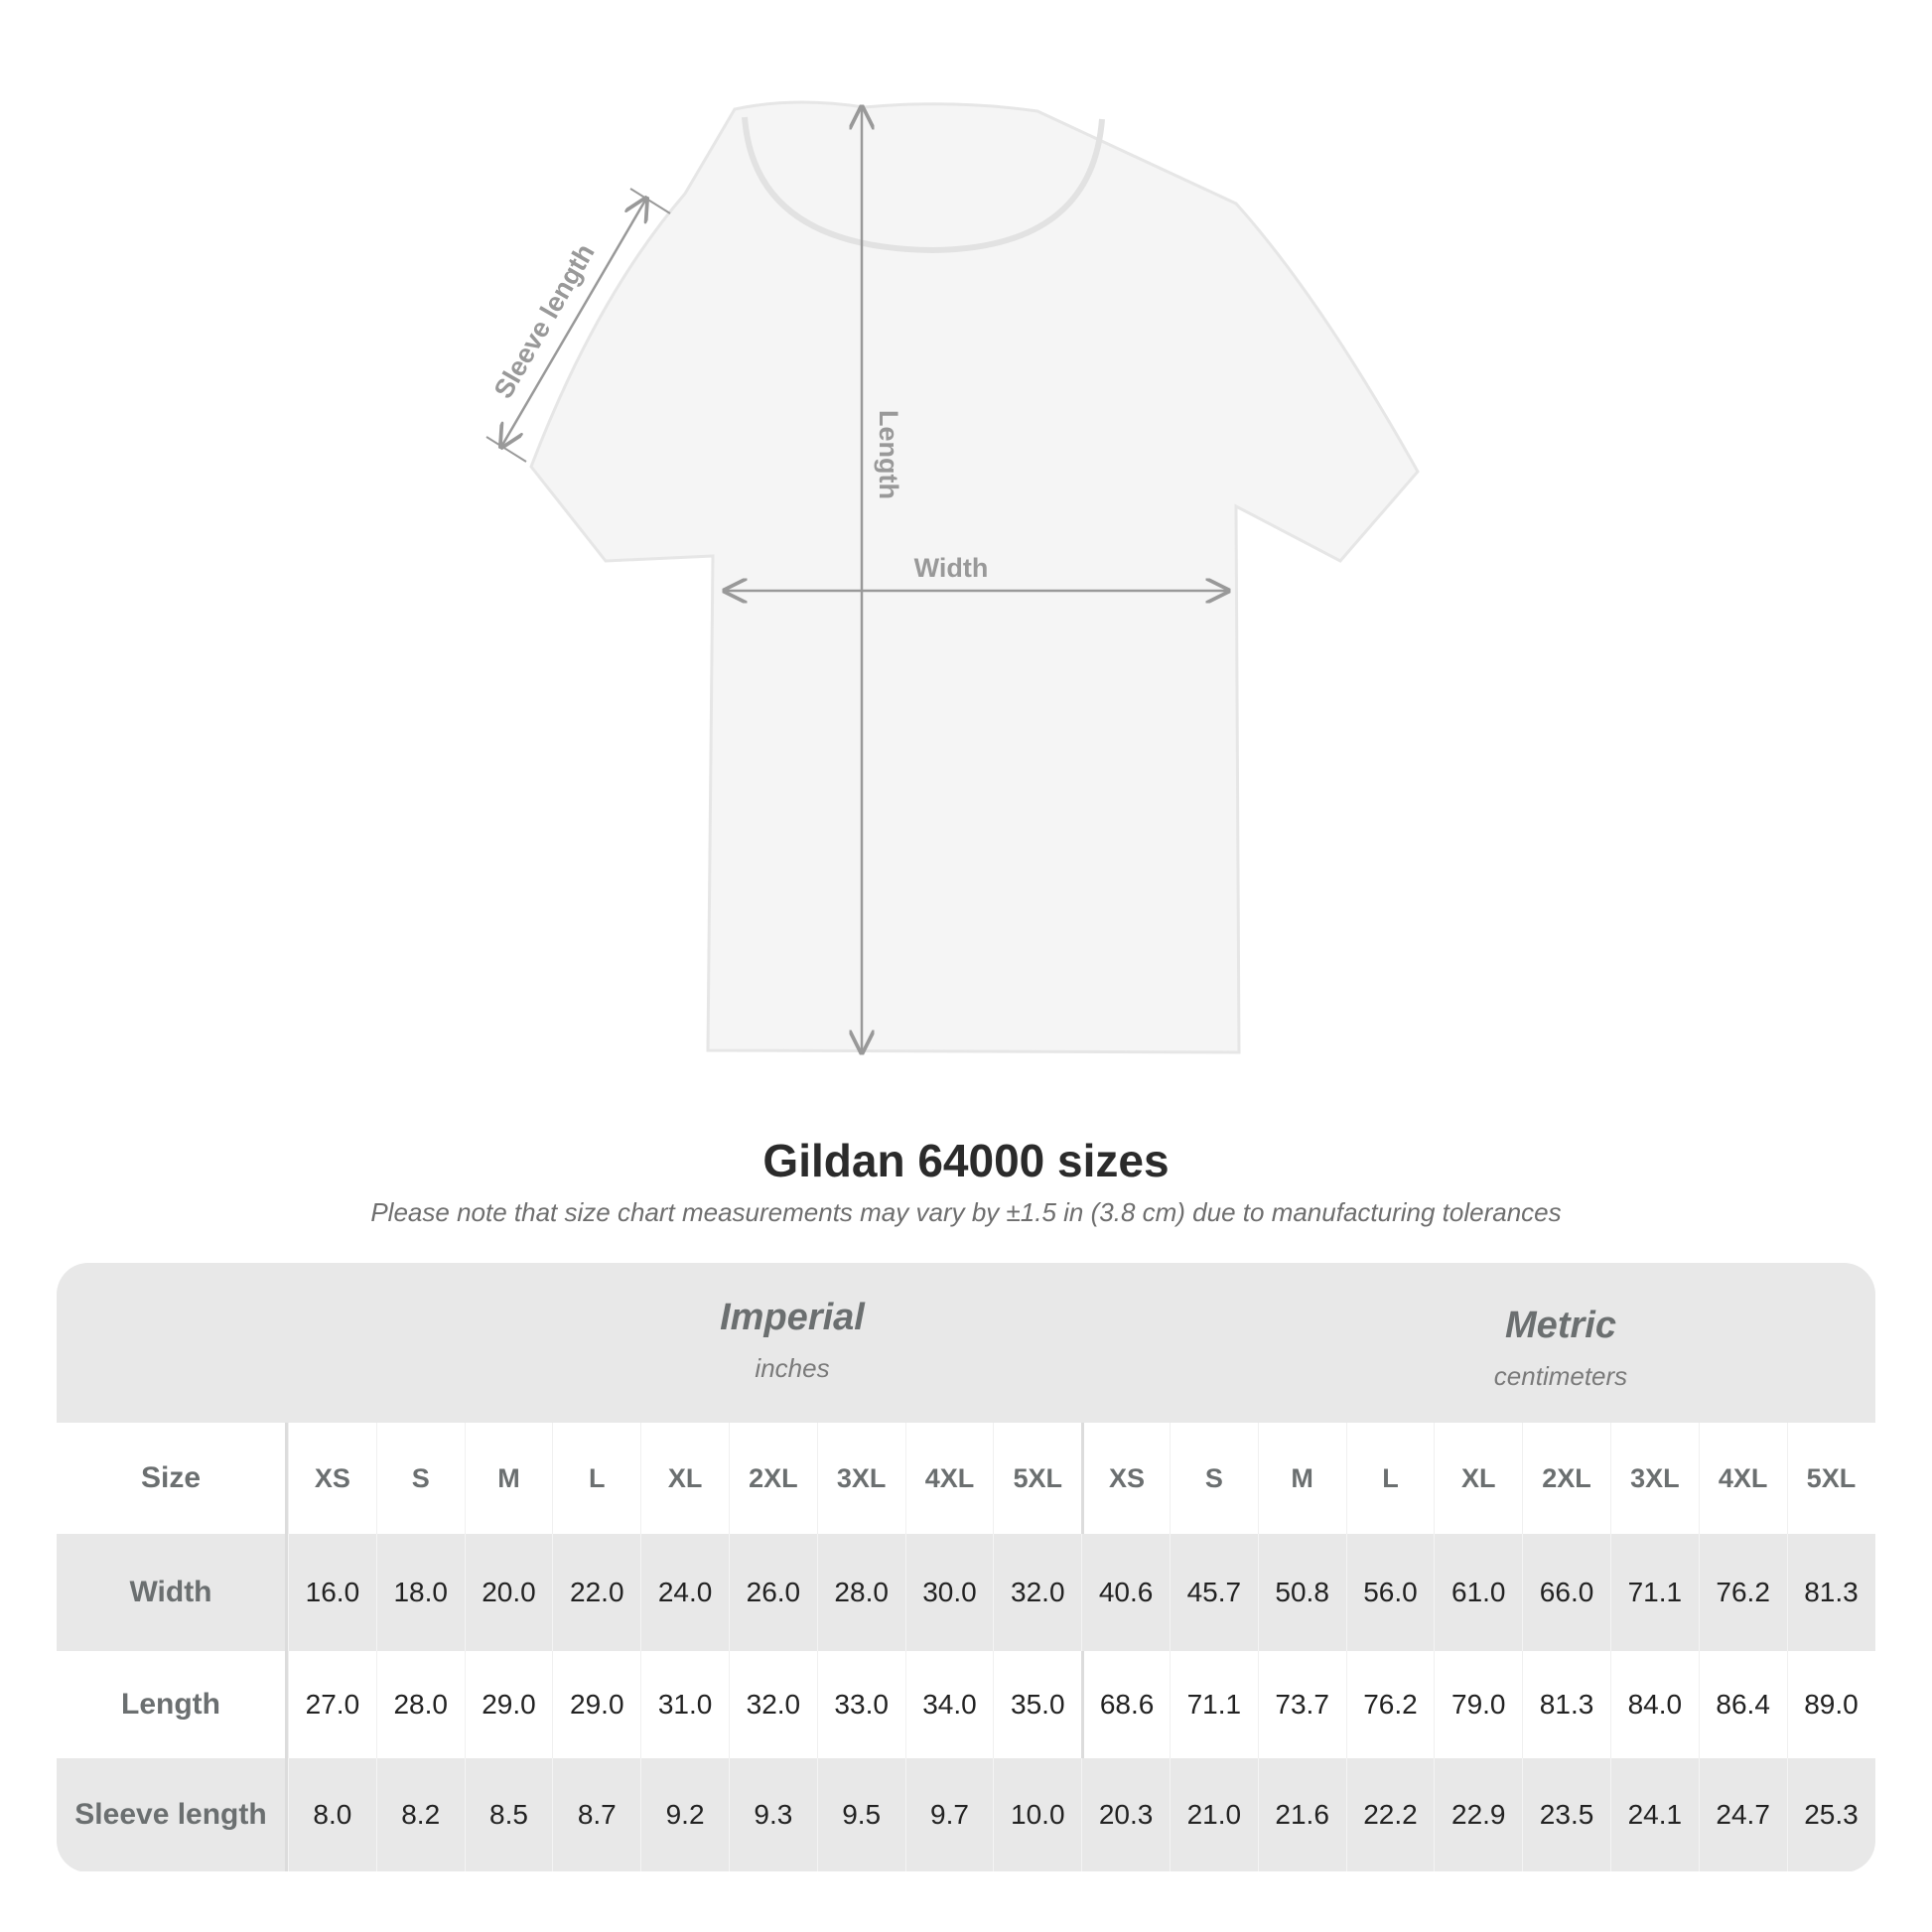  I want to click on imperial-title: Imperial, so click(792, 1318).